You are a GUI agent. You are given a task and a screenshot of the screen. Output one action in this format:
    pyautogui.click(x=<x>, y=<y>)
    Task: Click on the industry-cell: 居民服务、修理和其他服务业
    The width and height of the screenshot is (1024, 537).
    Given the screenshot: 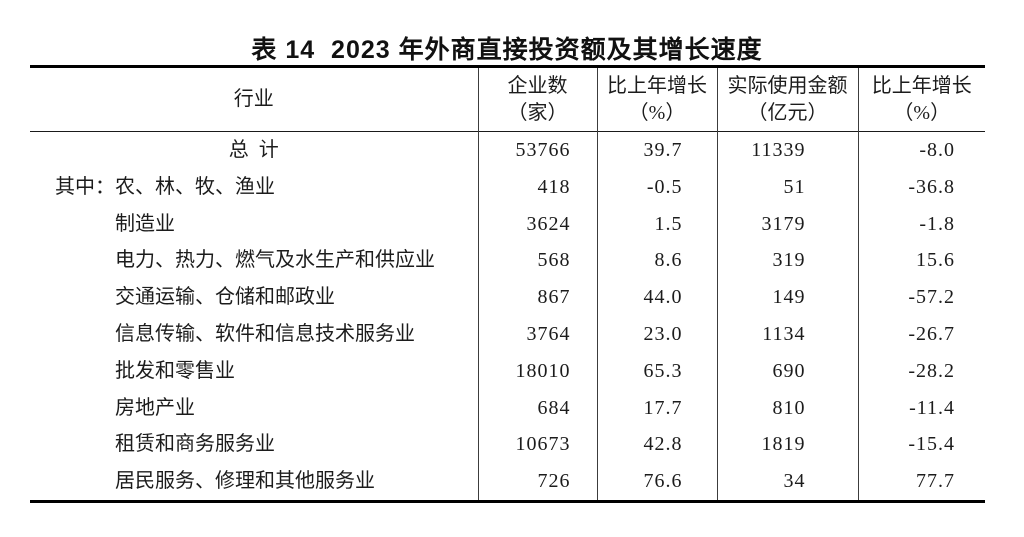 What is the action you would take?
    pyautogui.click(x=245, y=481)
    